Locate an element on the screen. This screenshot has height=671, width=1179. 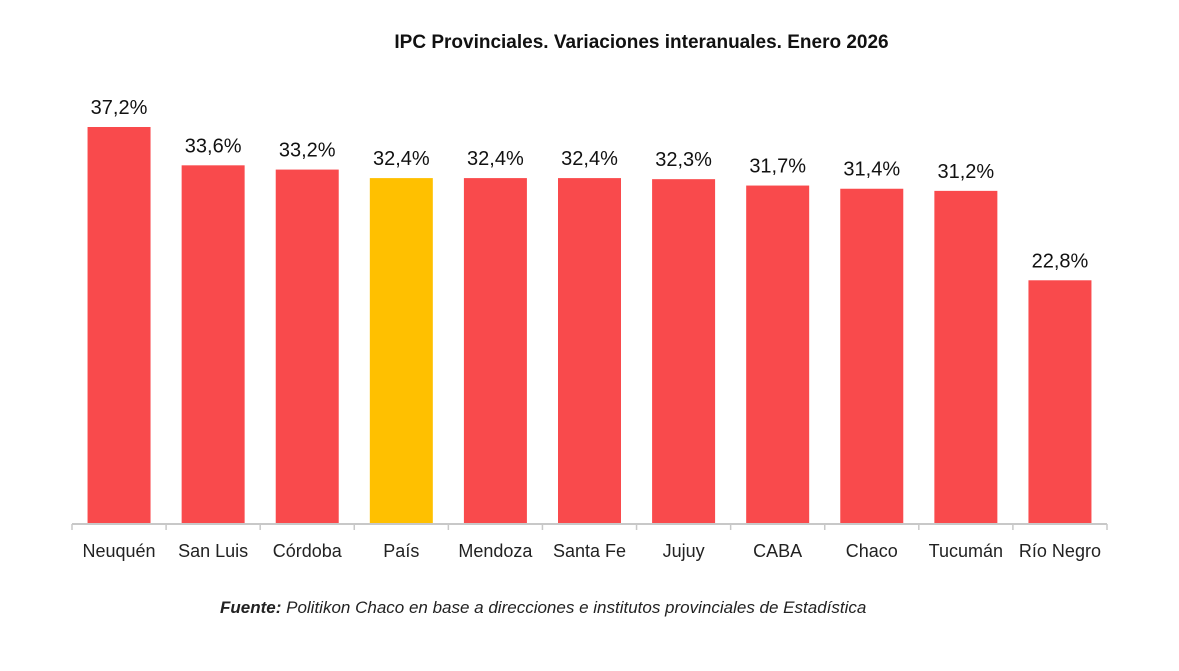
data-label: 31,2% is located at coordinates (966, 172).